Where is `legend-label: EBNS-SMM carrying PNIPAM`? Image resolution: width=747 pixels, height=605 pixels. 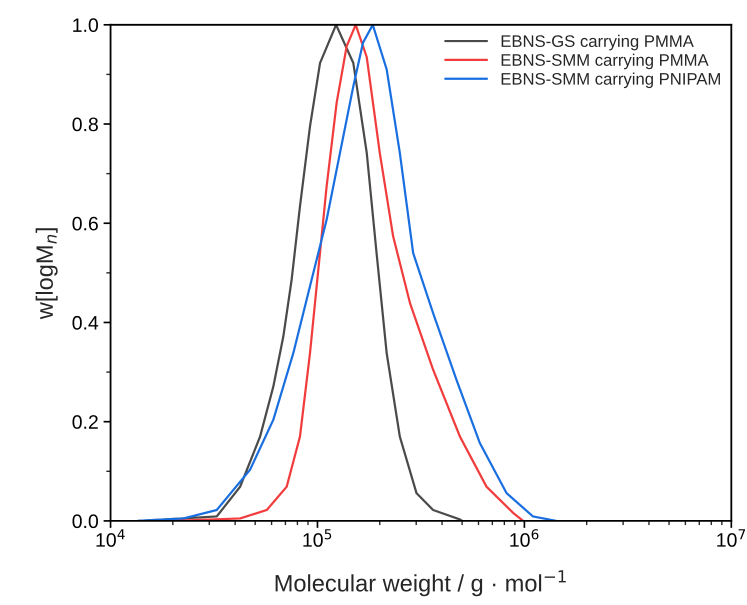
legend-label: EBNS-SMM carrying PNIPAM is located at coordinates (611, 80).